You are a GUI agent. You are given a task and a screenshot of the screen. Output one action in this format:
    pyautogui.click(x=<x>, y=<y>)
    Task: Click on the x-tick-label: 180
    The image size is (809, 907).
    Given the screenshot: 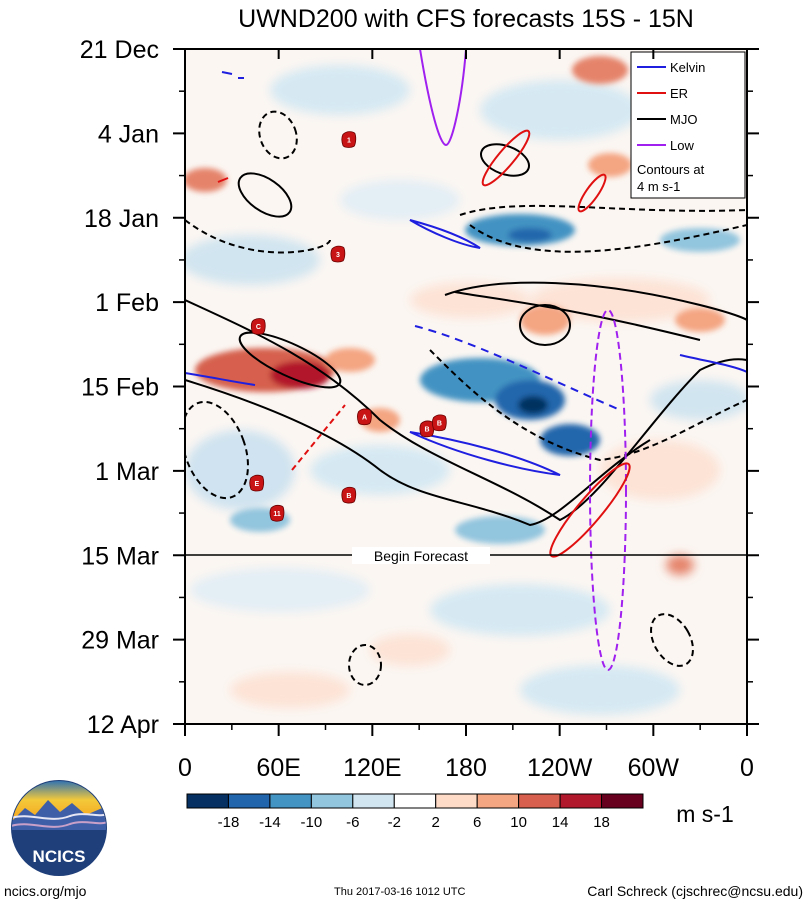 What is the action you would take?
    pyautogui.click(x=466, y=768)
    